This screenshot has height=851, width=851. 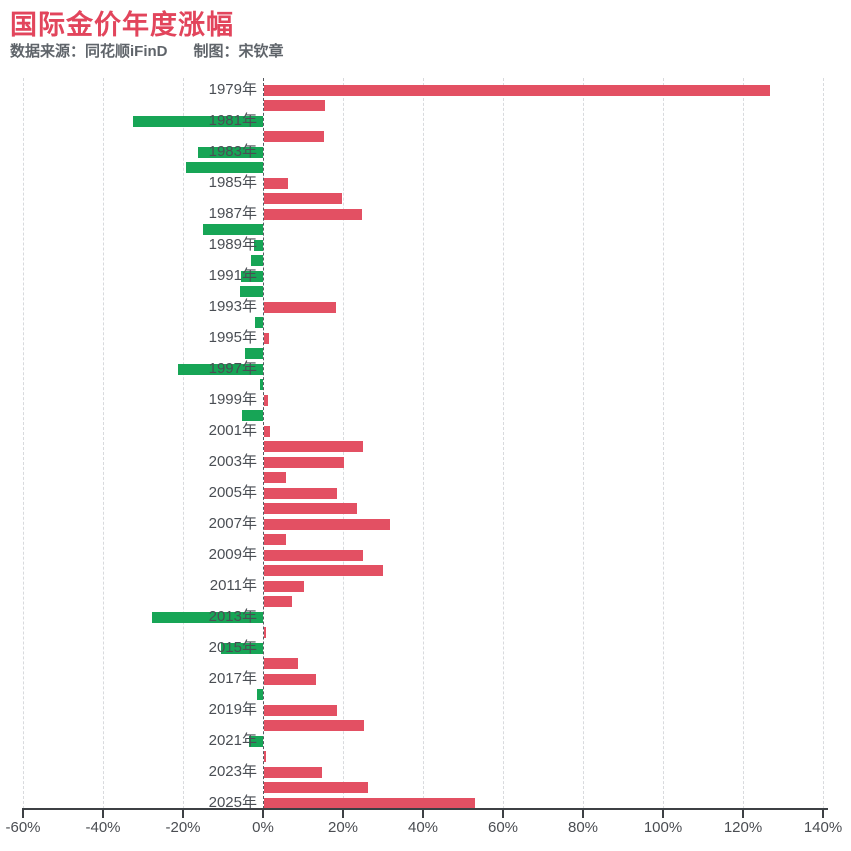 What do you see at coordinates (275, 539) in the screenshot?
I see `bar-2008` at bounding box center [275, 539].